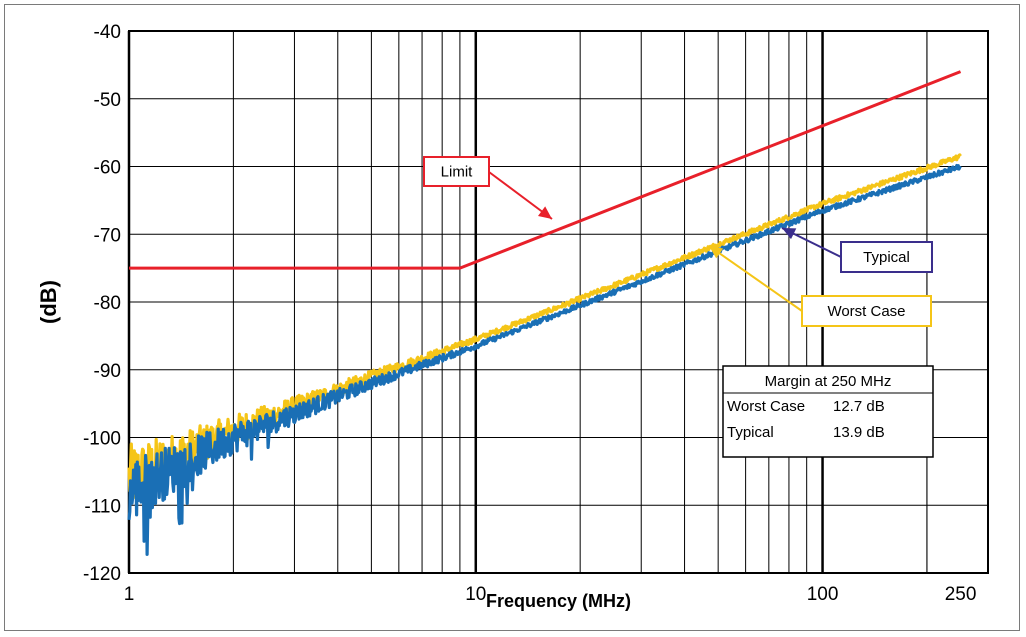 The image size is (1026, 637). What do you see at coordinates (102, 574) in the screenshot?
I see `y-tick-label: -120` at bounding box center [102, 574].